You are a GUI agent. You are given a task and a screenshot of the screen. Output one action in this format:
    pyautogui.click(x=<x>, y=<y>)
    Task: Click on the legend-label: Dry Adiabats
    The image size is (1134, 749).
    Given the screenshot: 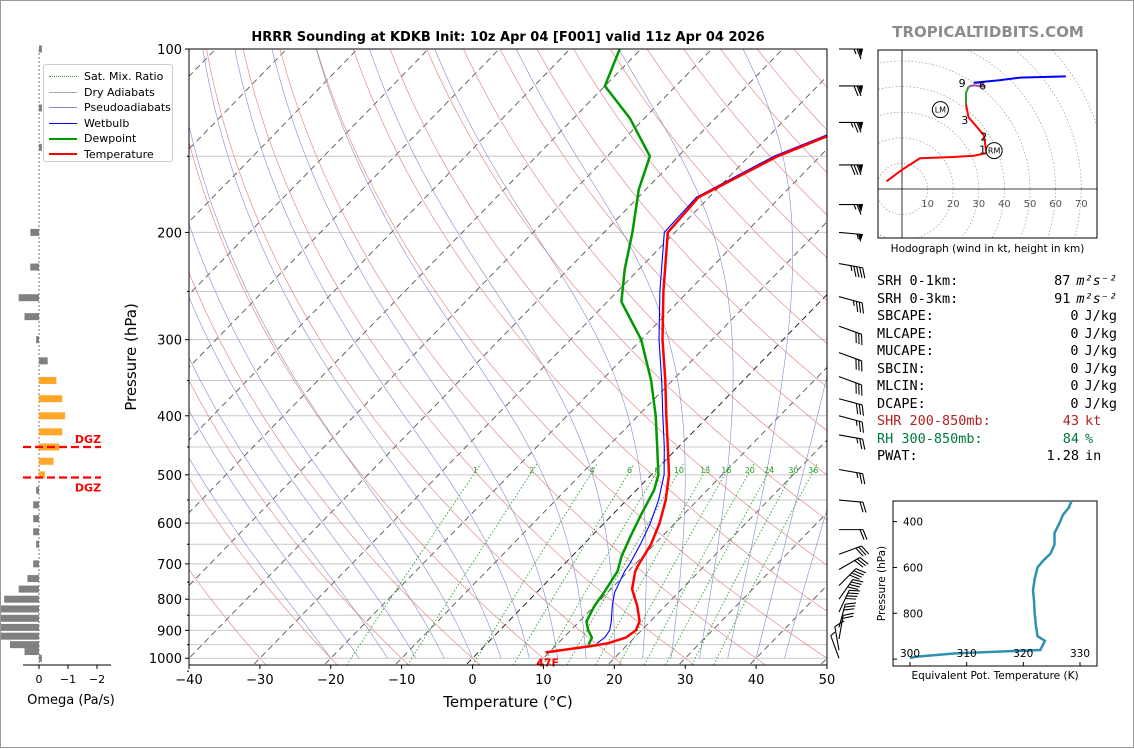 What is the action you would take?
    pyautogui.click(x=119, y=92)
    